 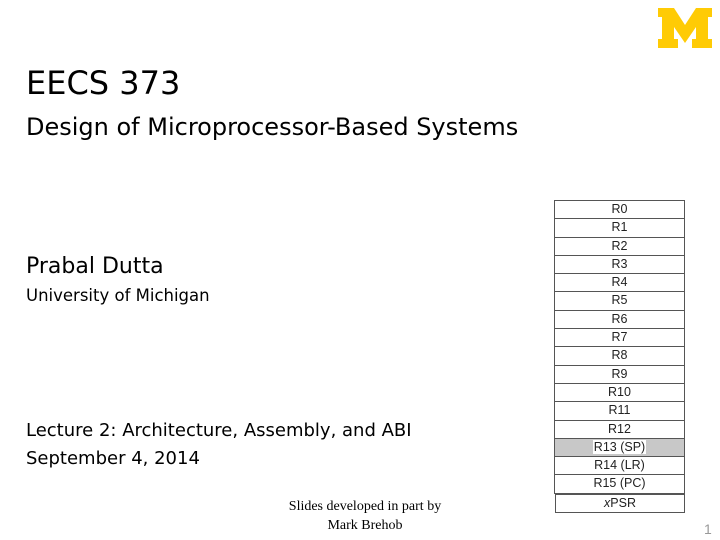 I want to click on register-row: R5, so click(x=619, y=301).